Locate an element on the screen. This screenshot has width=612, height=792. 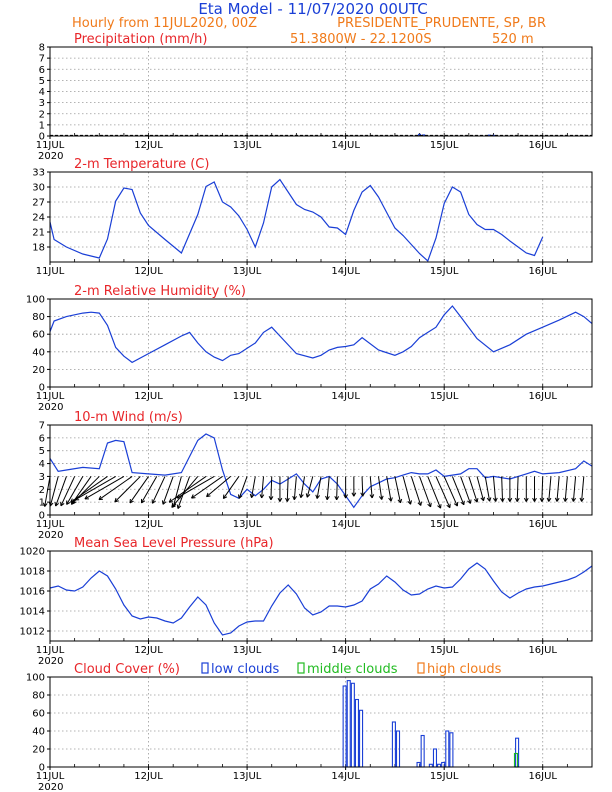
y-tick-label: 0 is located at coordinates (42, 768).